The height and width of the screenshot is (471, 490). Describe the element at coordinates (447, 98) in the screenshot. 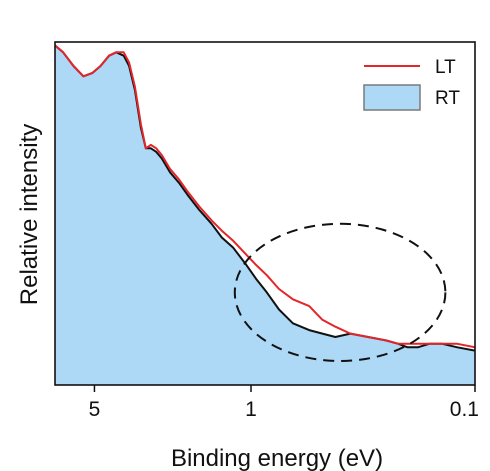

I see `legend-label-rt: RT` at that location.